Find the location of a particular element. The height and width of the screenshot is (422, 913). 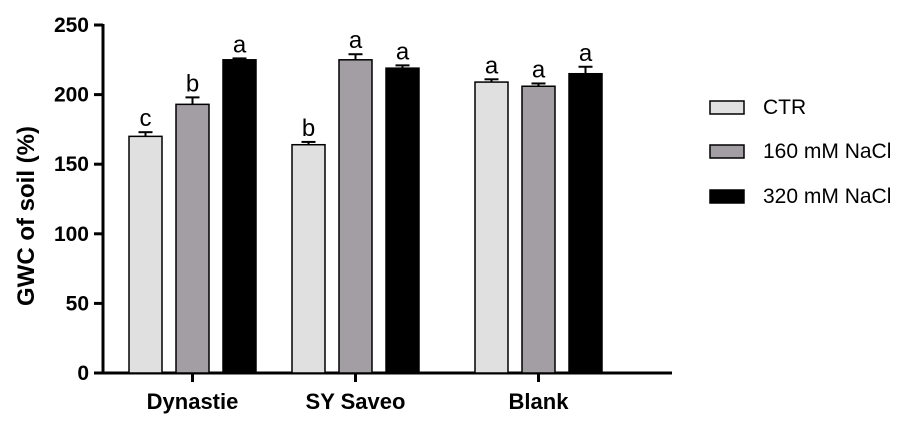

x-tick-label: Dynastie is located at coordinates (193, 401).